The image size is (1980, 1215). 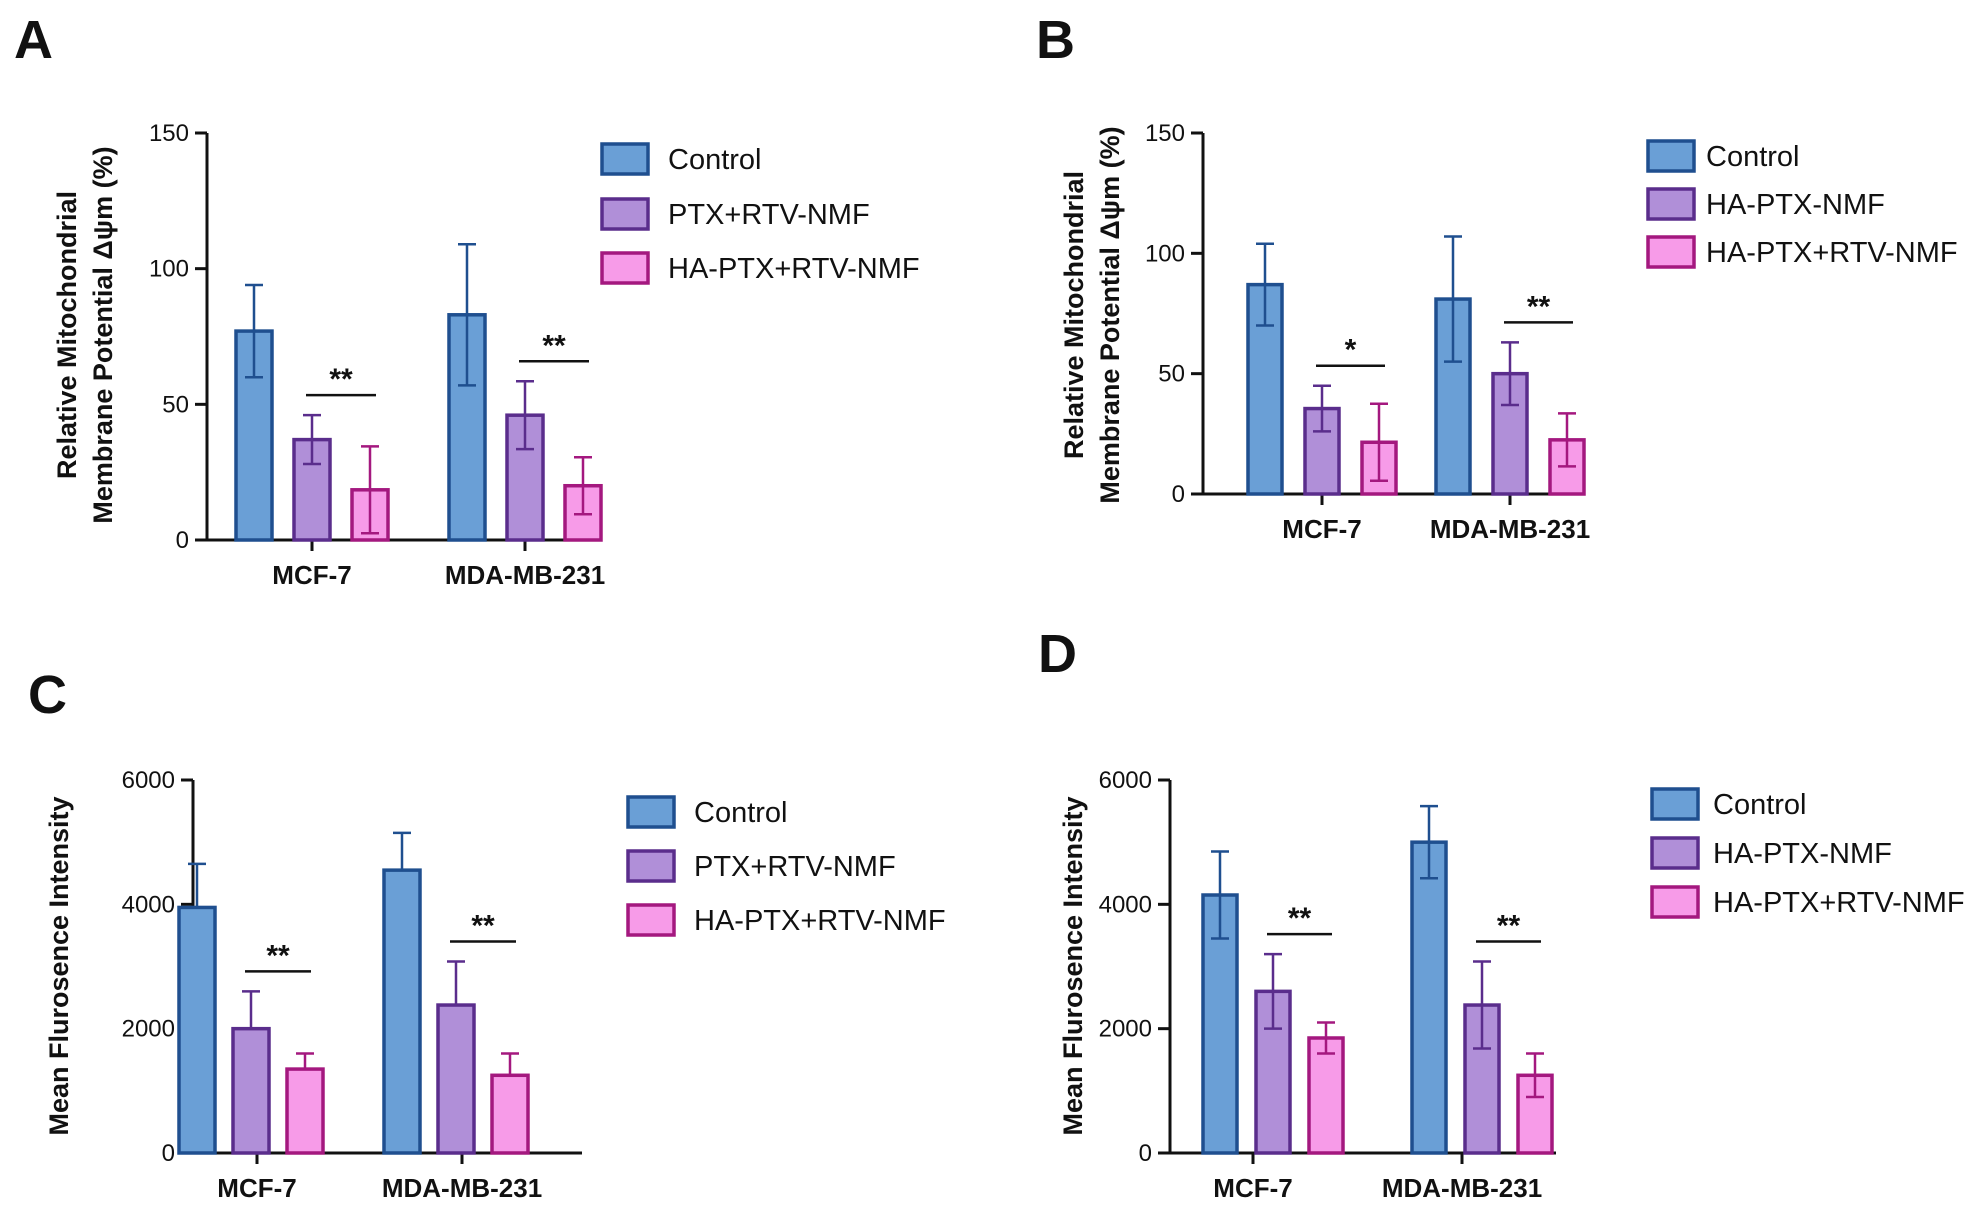 I want to click on panel-a-category-label: MDA-MB-231, so click(x=525, y=575).